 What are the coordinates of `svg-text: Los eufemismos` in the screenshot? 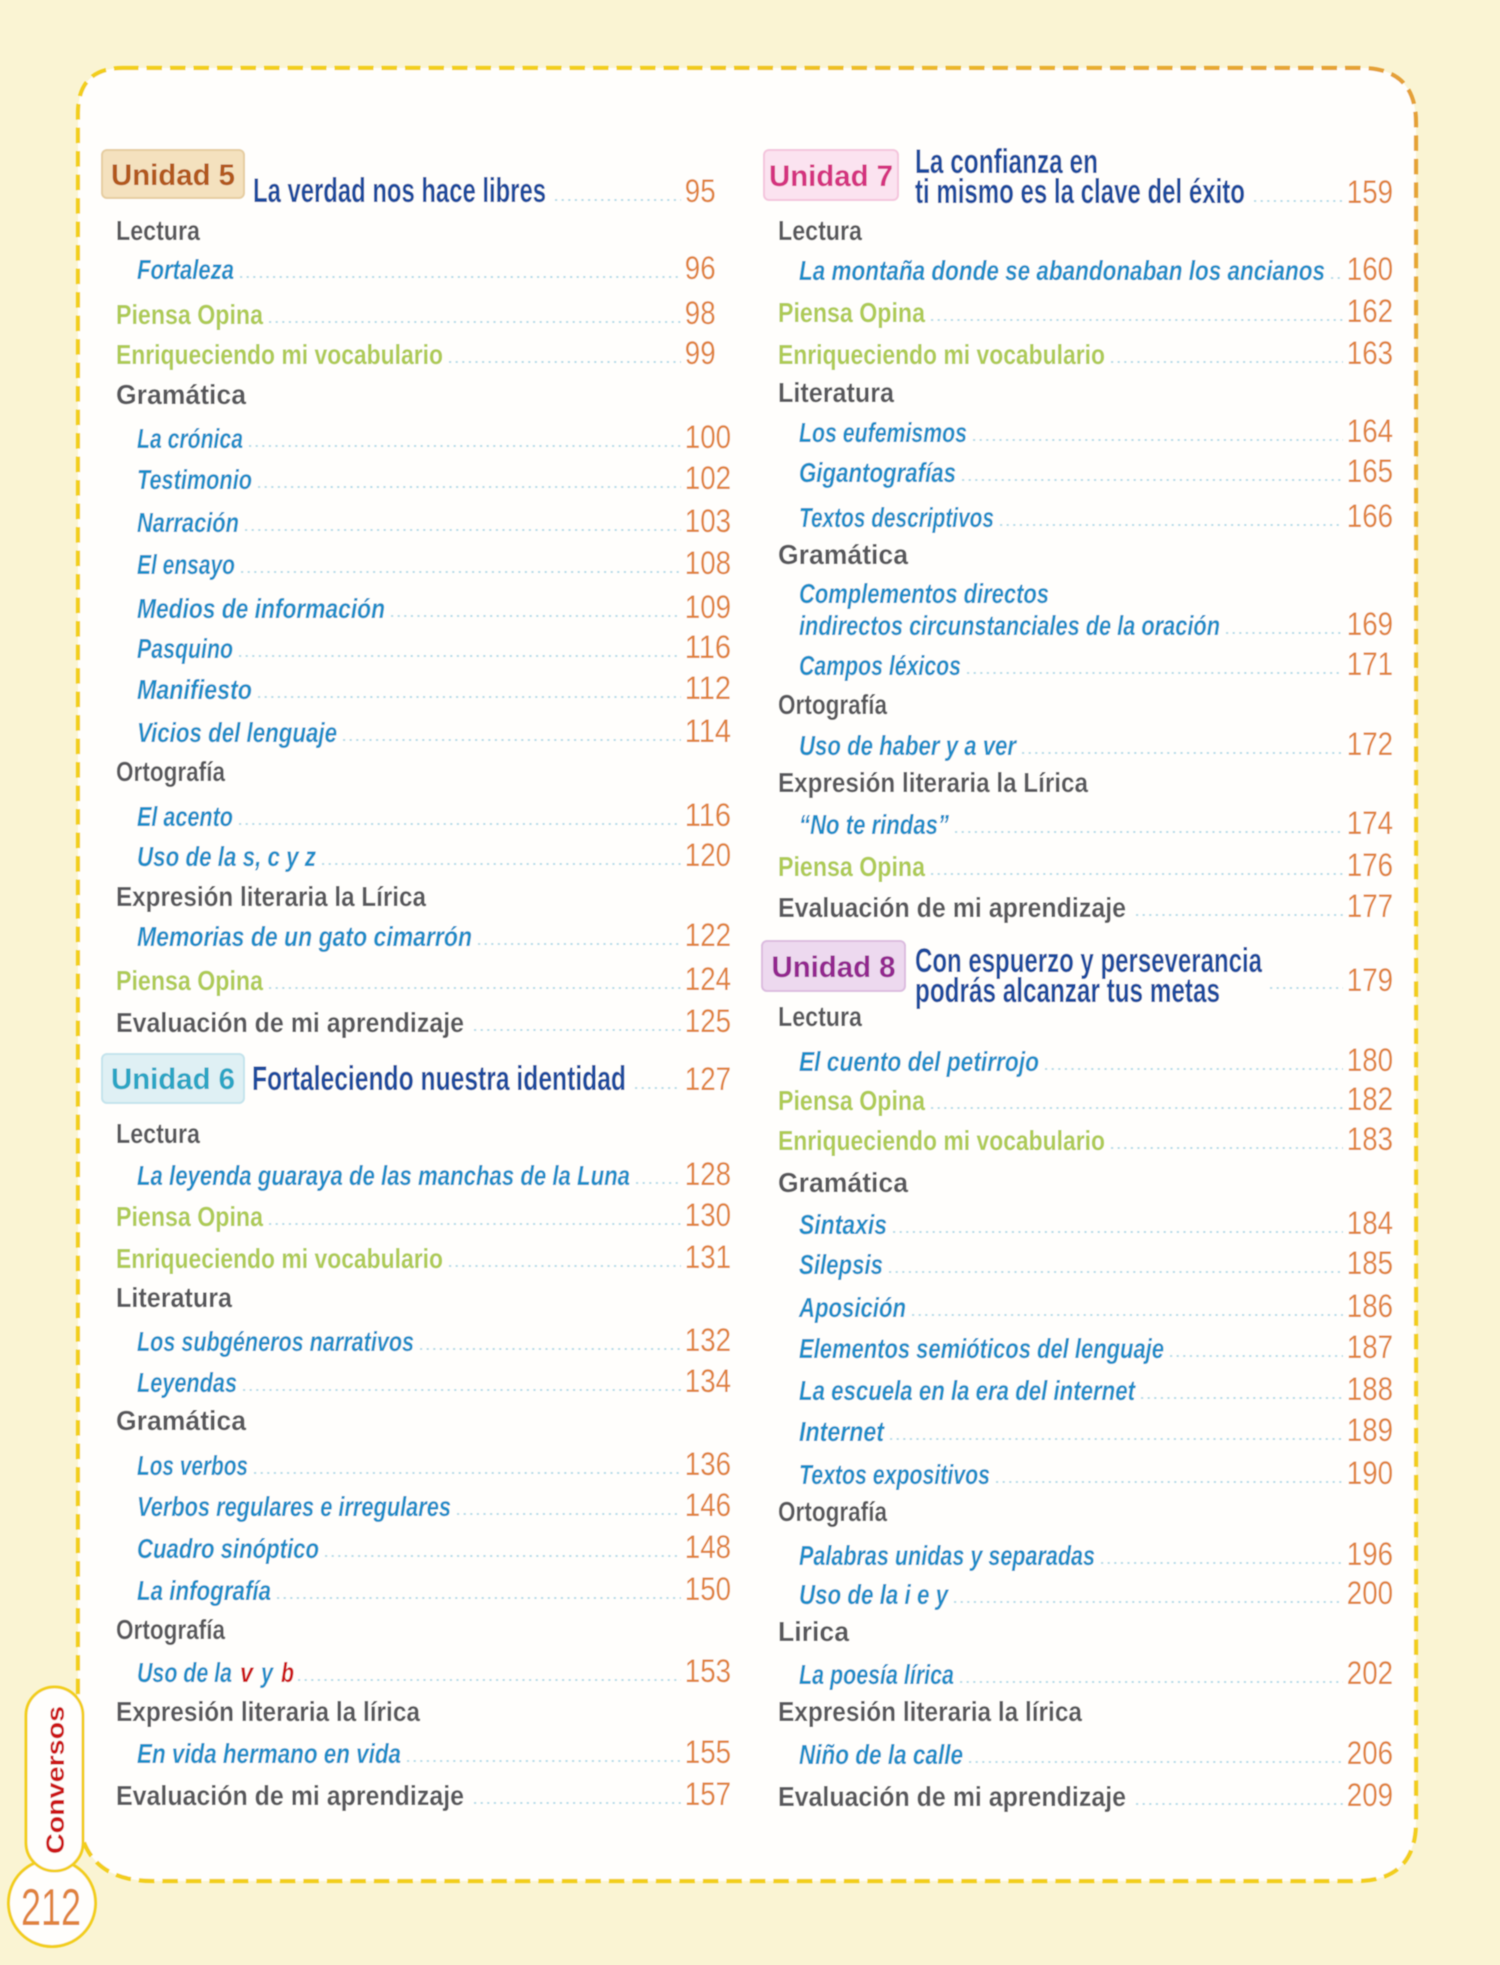 It's located at (883, 432).